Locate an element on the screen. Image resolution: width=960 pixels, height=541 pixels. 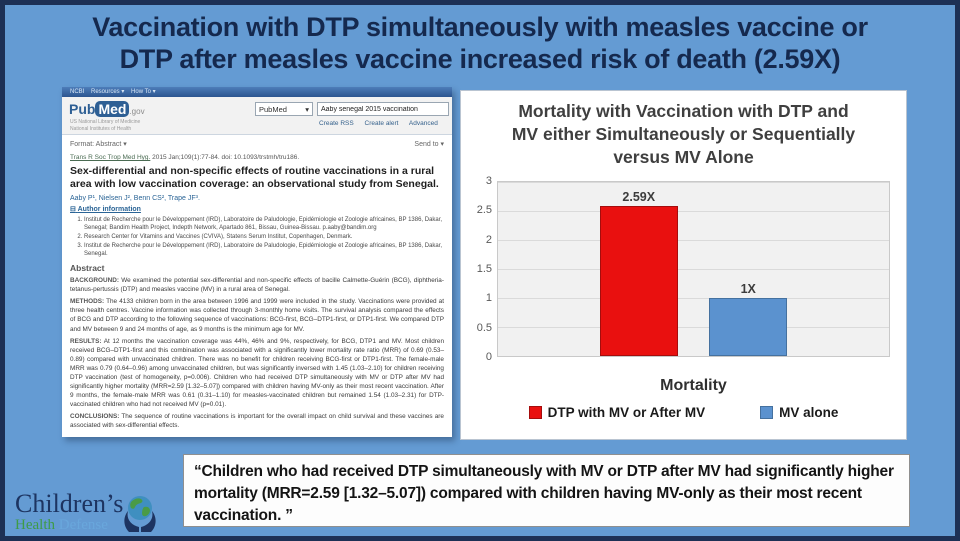
pubmed-logo: Pub Med .gov is located at coordinates (107, 109).